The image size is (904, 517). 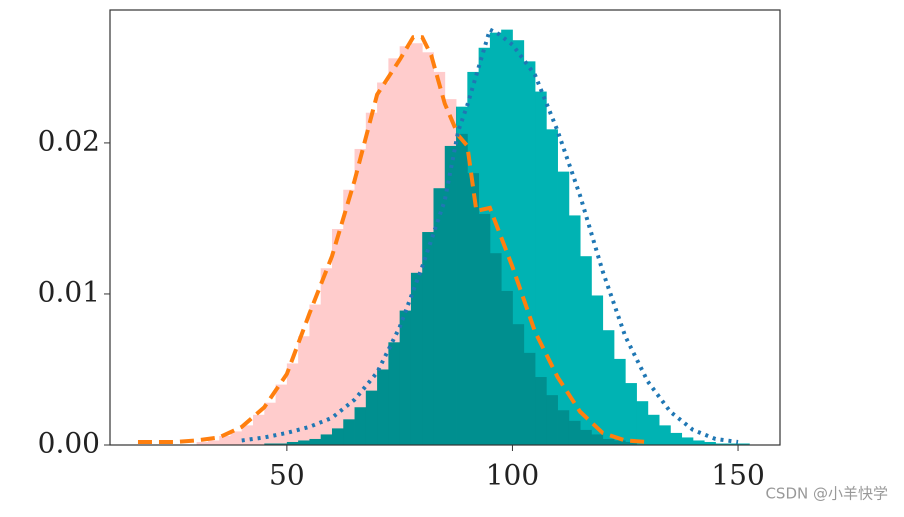 I want to click on y-tick-label: 0.00, so click(x=69, y=443).